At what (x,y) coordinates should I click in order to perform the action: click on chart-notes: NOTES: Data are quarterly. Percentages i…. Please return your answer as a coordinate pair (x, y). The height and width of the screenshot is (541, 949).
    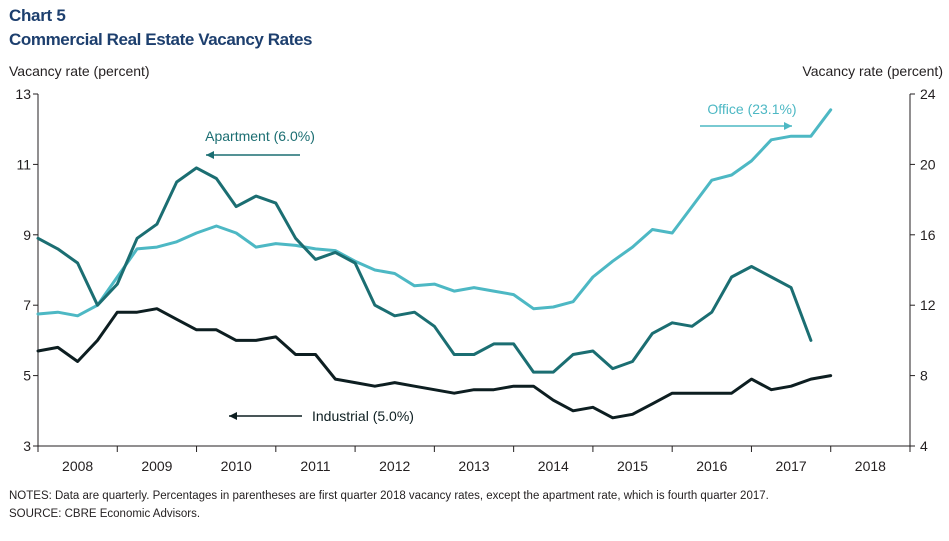
    Looking at the image, I should click on (389, 505).